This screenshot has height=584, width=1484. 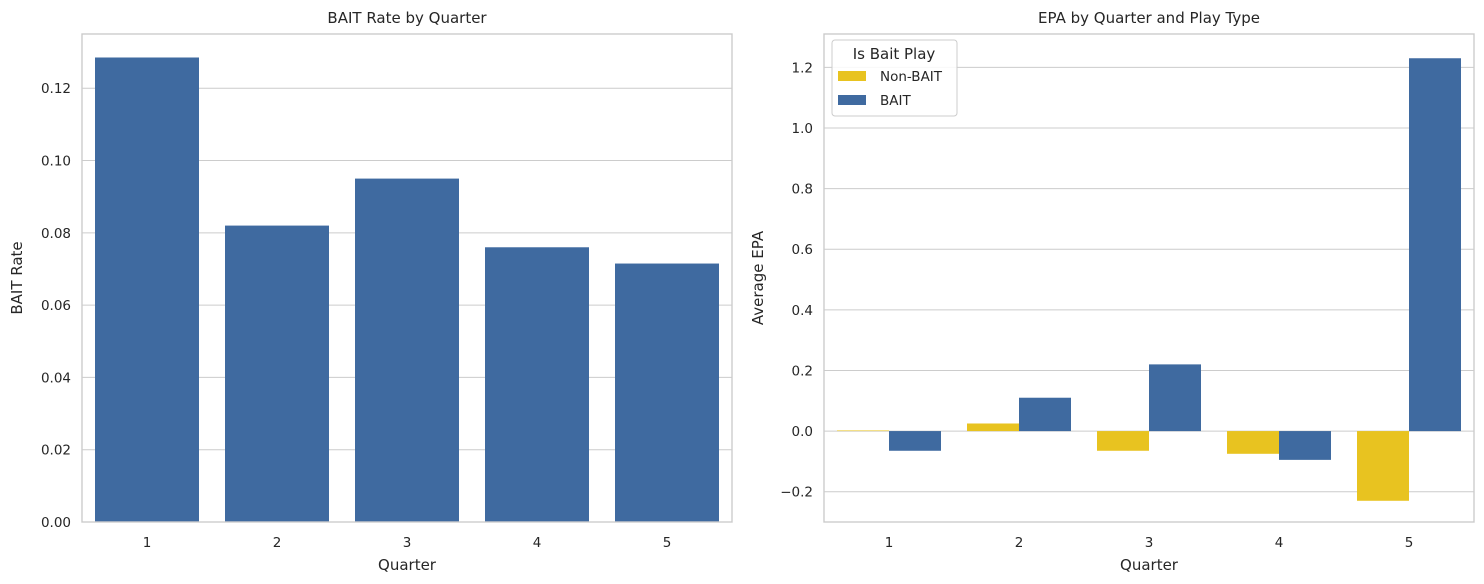 I want to click on y-tick-label: 0.00, so click(x=56, y=523).